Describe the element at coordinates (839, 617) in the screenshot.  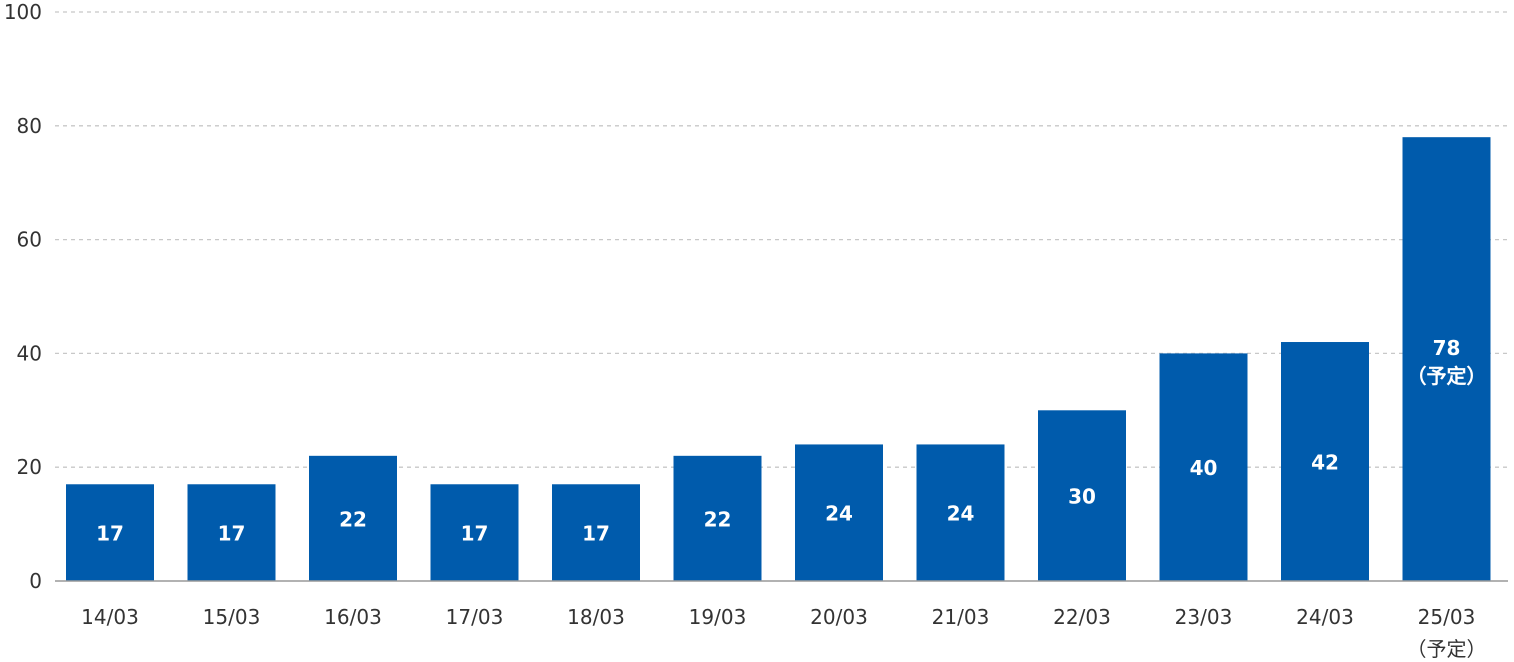
I see `x-tick-label: 20/03` at that location.